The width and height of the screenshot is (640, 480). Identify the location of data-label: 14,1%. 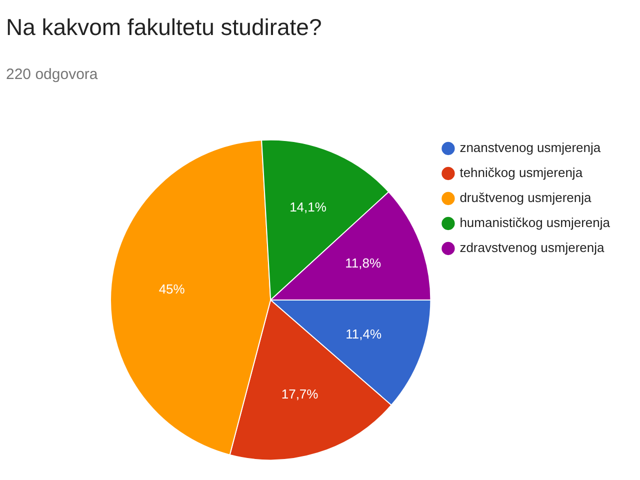
(308, 207).